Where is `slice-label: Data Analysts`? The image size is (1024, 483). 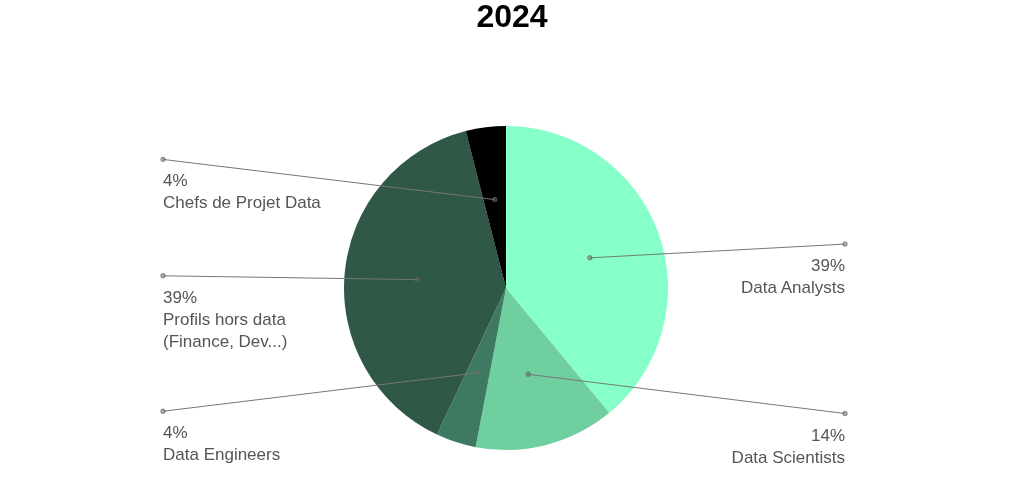
slice-label: Data Analysts is located at coordinates (793, 288).